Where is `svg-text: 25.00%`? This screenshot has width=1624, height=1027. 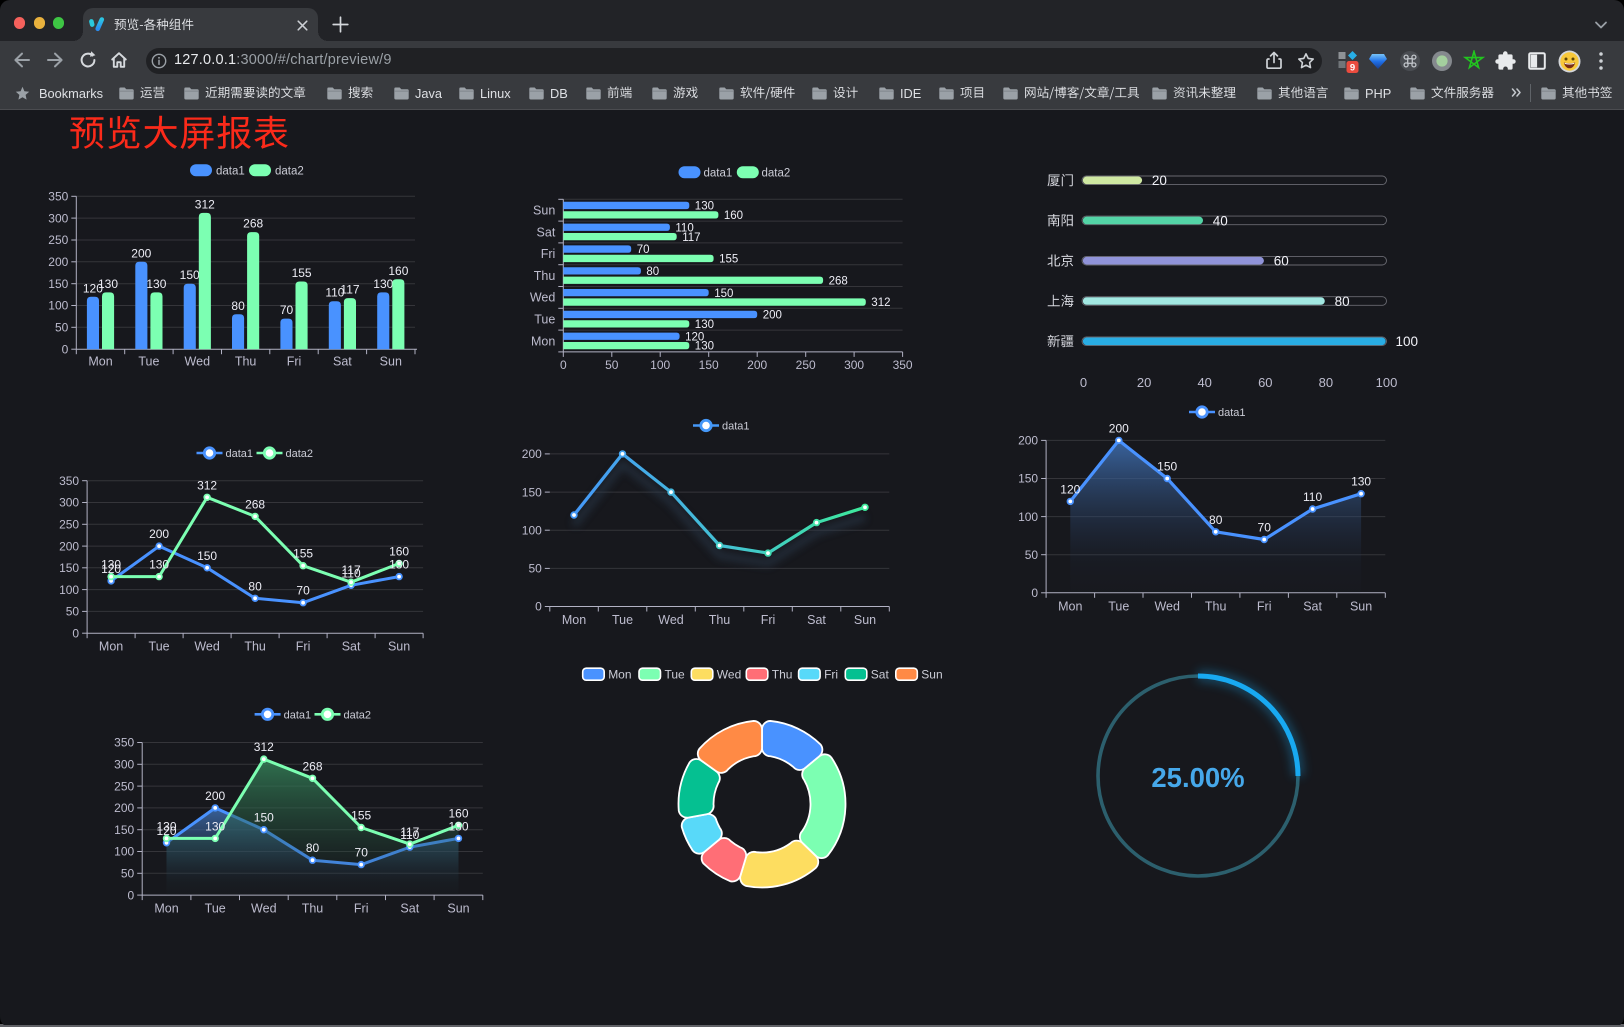 svg-text: 25.00% is located at coordinates (1197, 777).